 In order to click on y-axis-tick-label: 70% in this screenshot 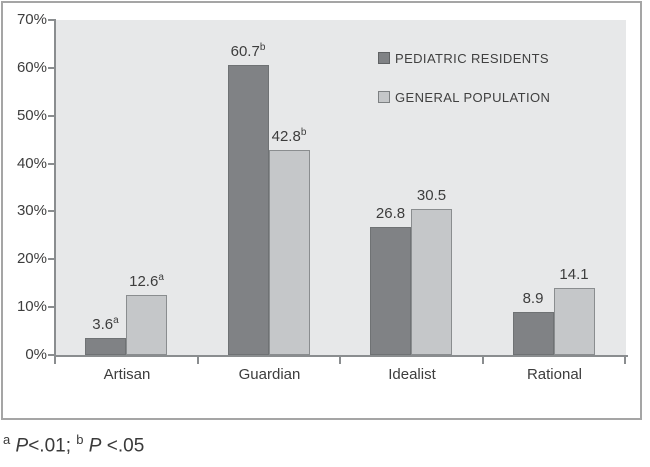, I will do `click(31, 19)`.